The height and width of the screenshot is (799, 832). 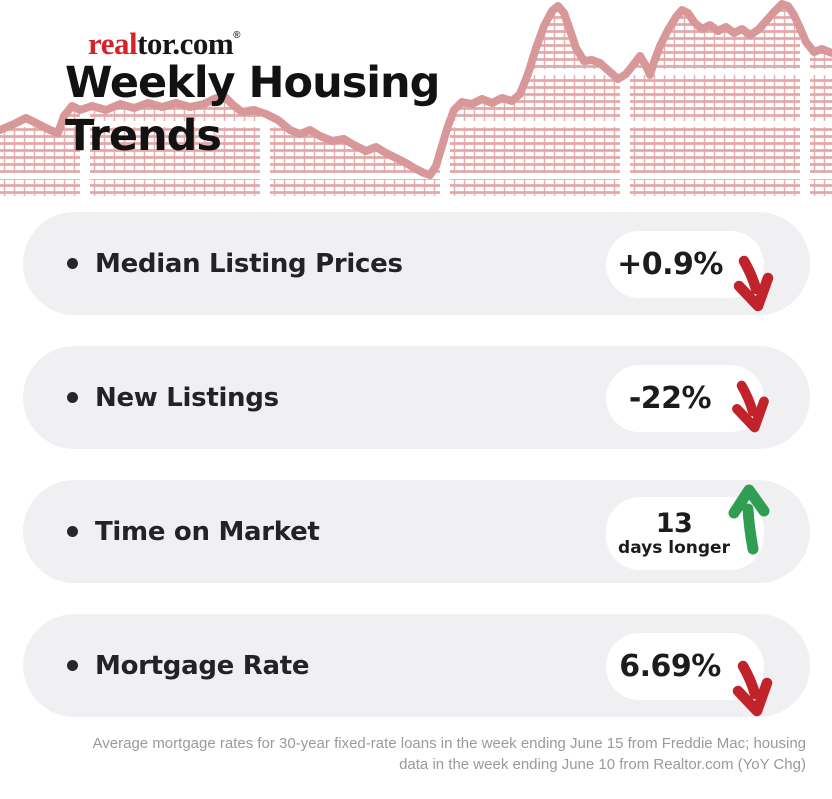 I want to click on stat-value-sub: days longer, so click(x=674, y=548).